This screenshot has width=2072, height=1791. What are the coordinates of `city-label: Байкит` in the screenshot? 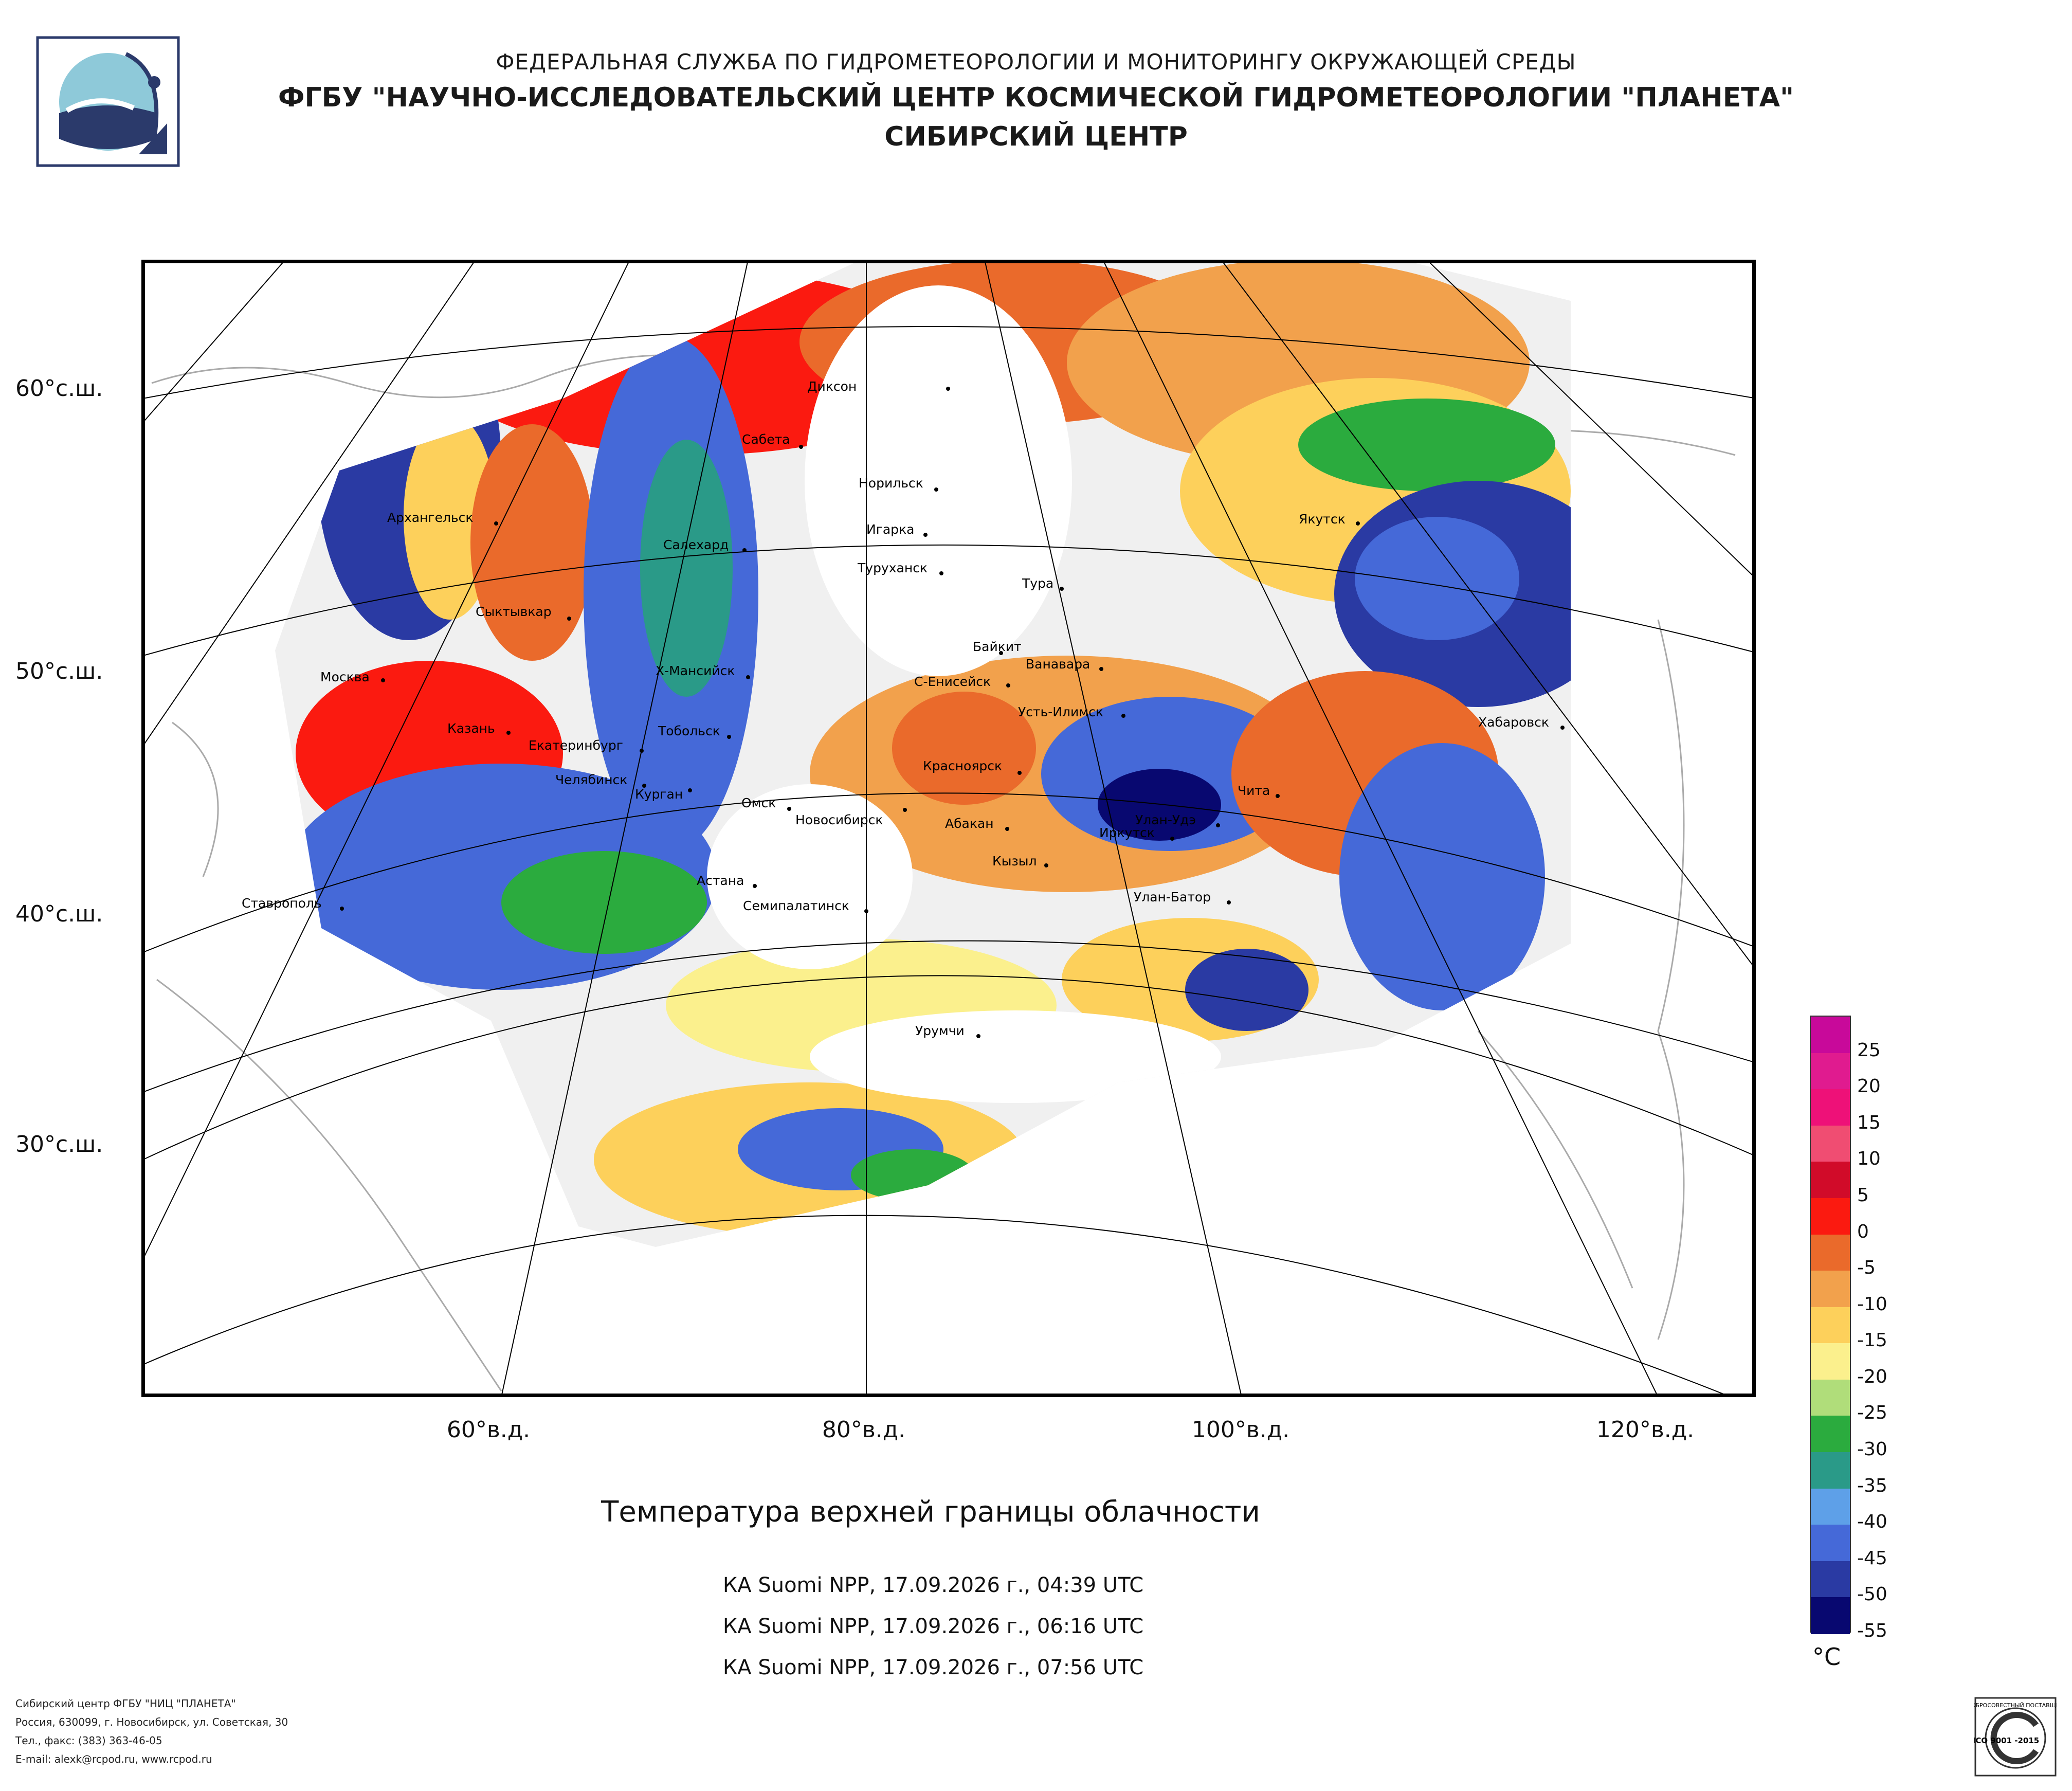 It's located at (997, 646).